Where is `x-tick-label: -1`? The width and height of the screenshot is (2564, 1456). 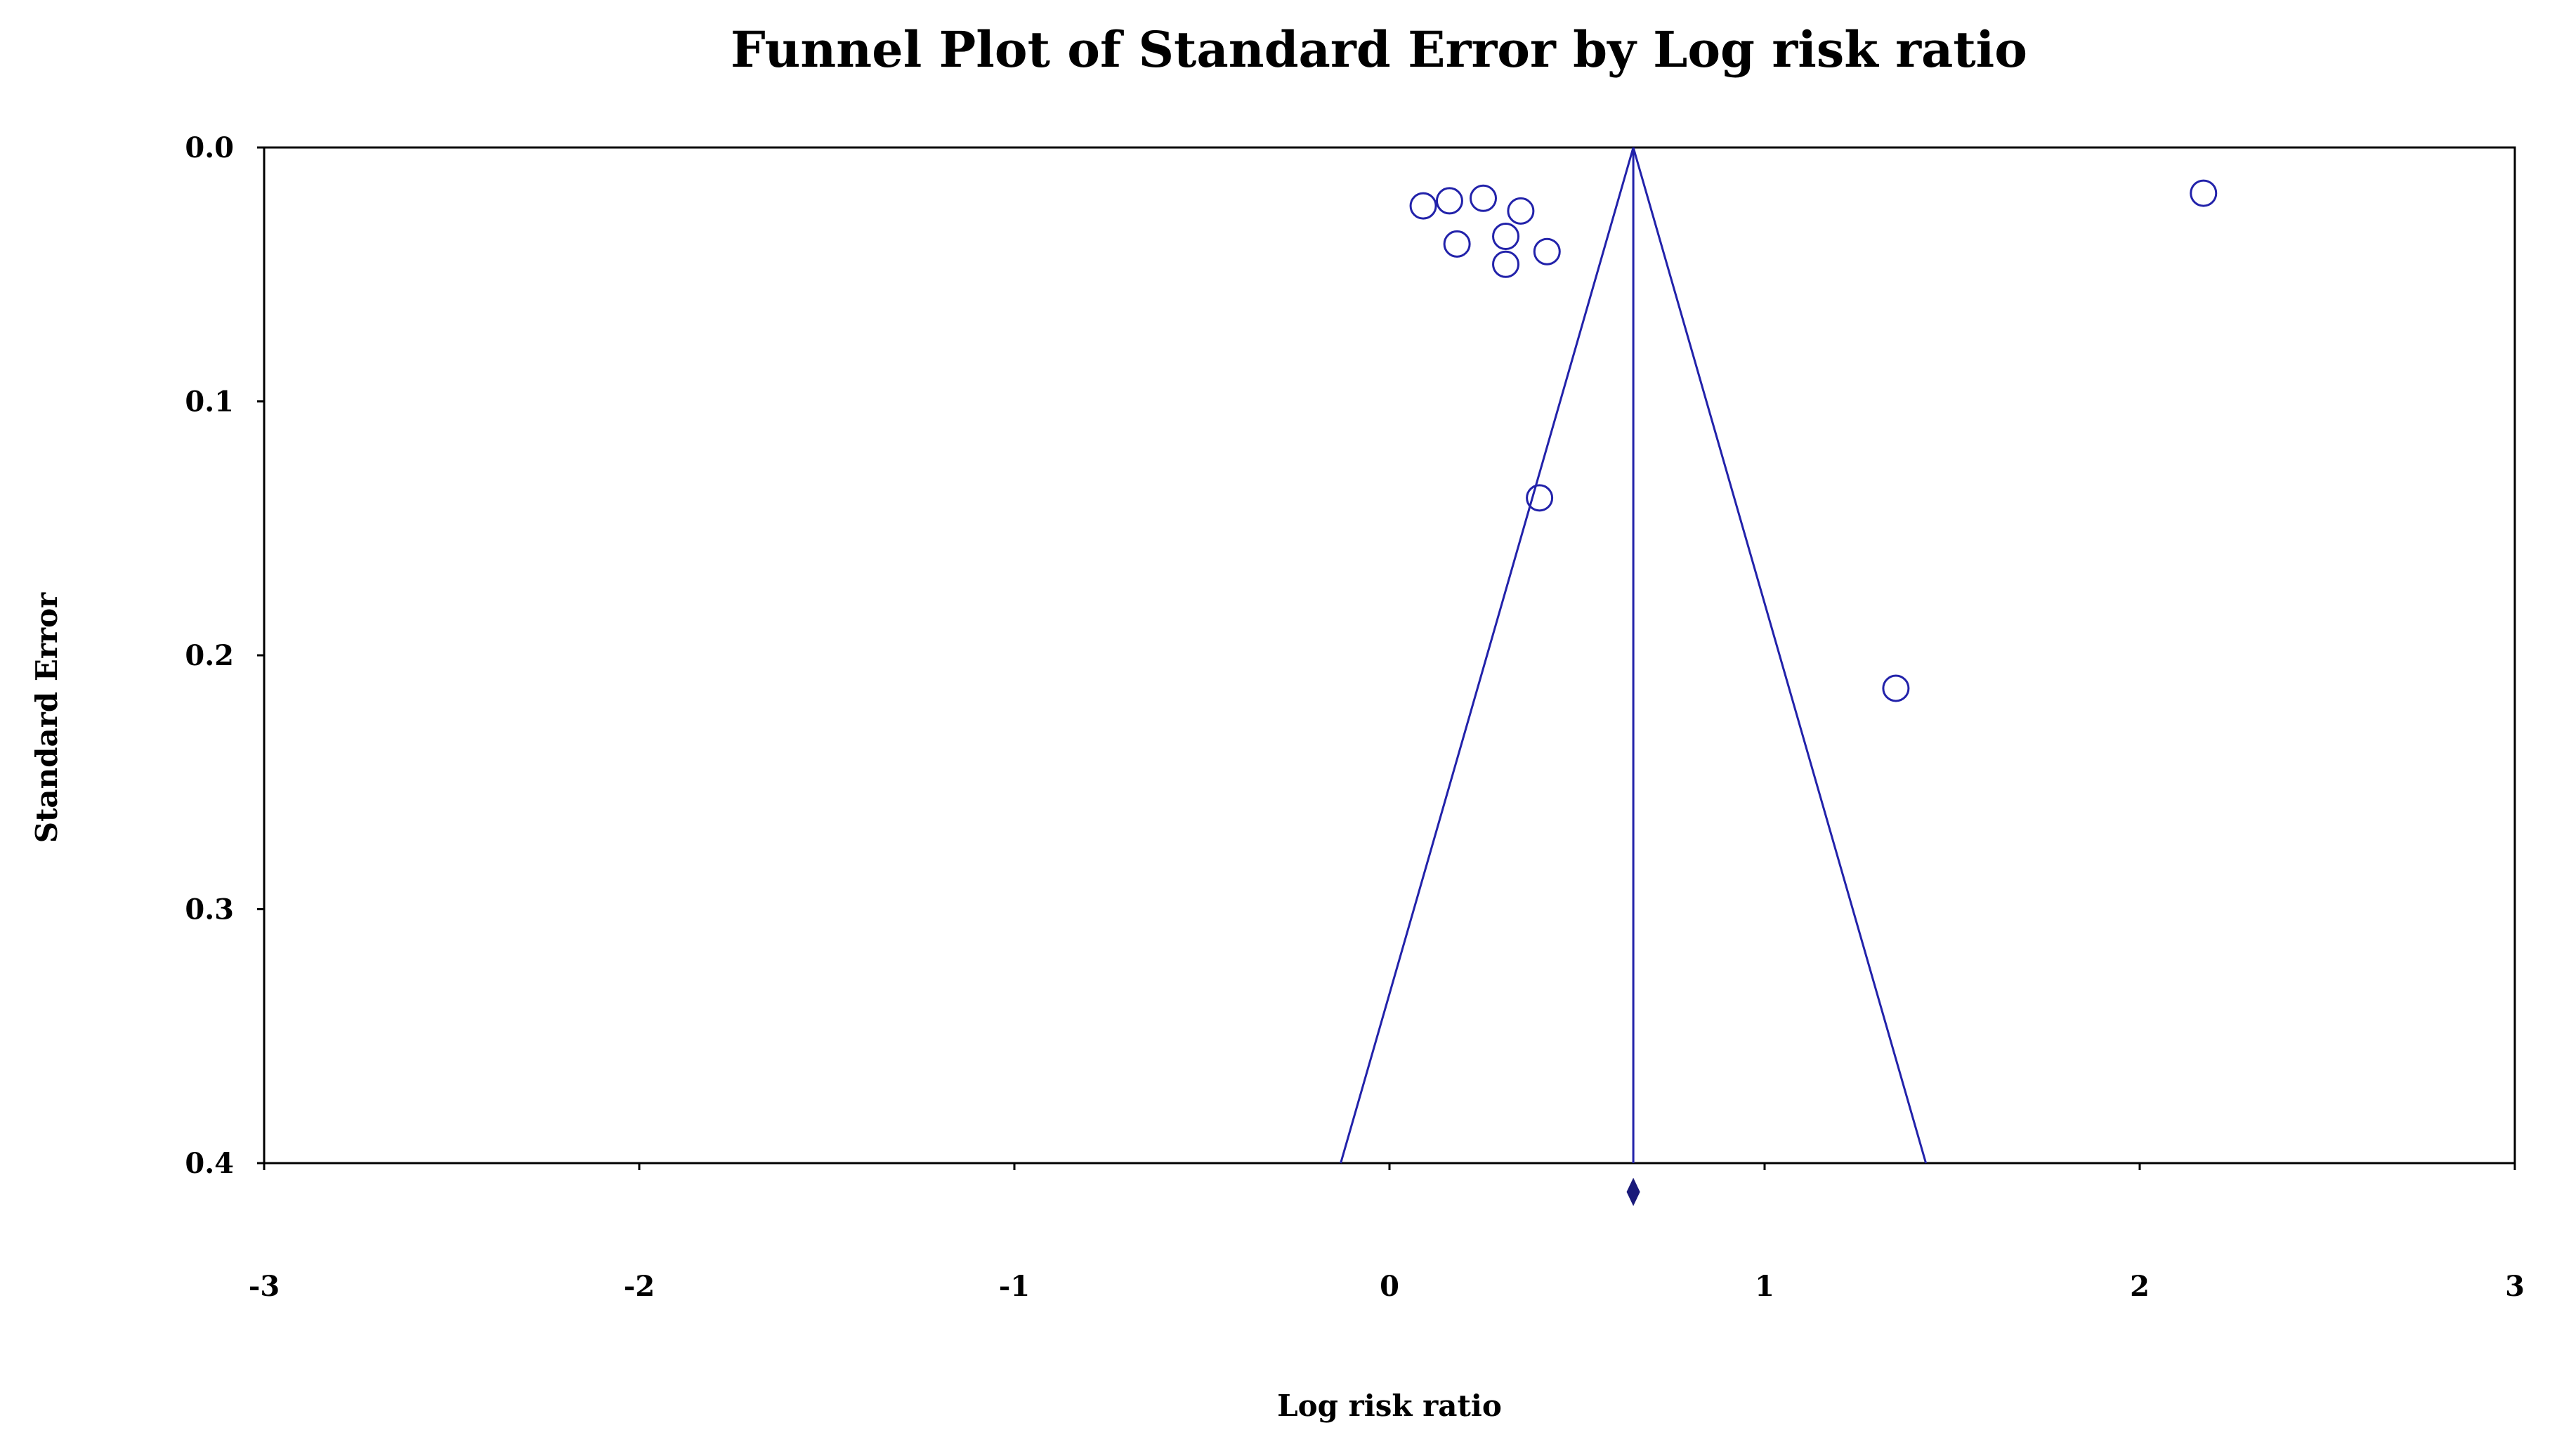
x-tick-label: -1 is located at coordinates (1014, 1286).